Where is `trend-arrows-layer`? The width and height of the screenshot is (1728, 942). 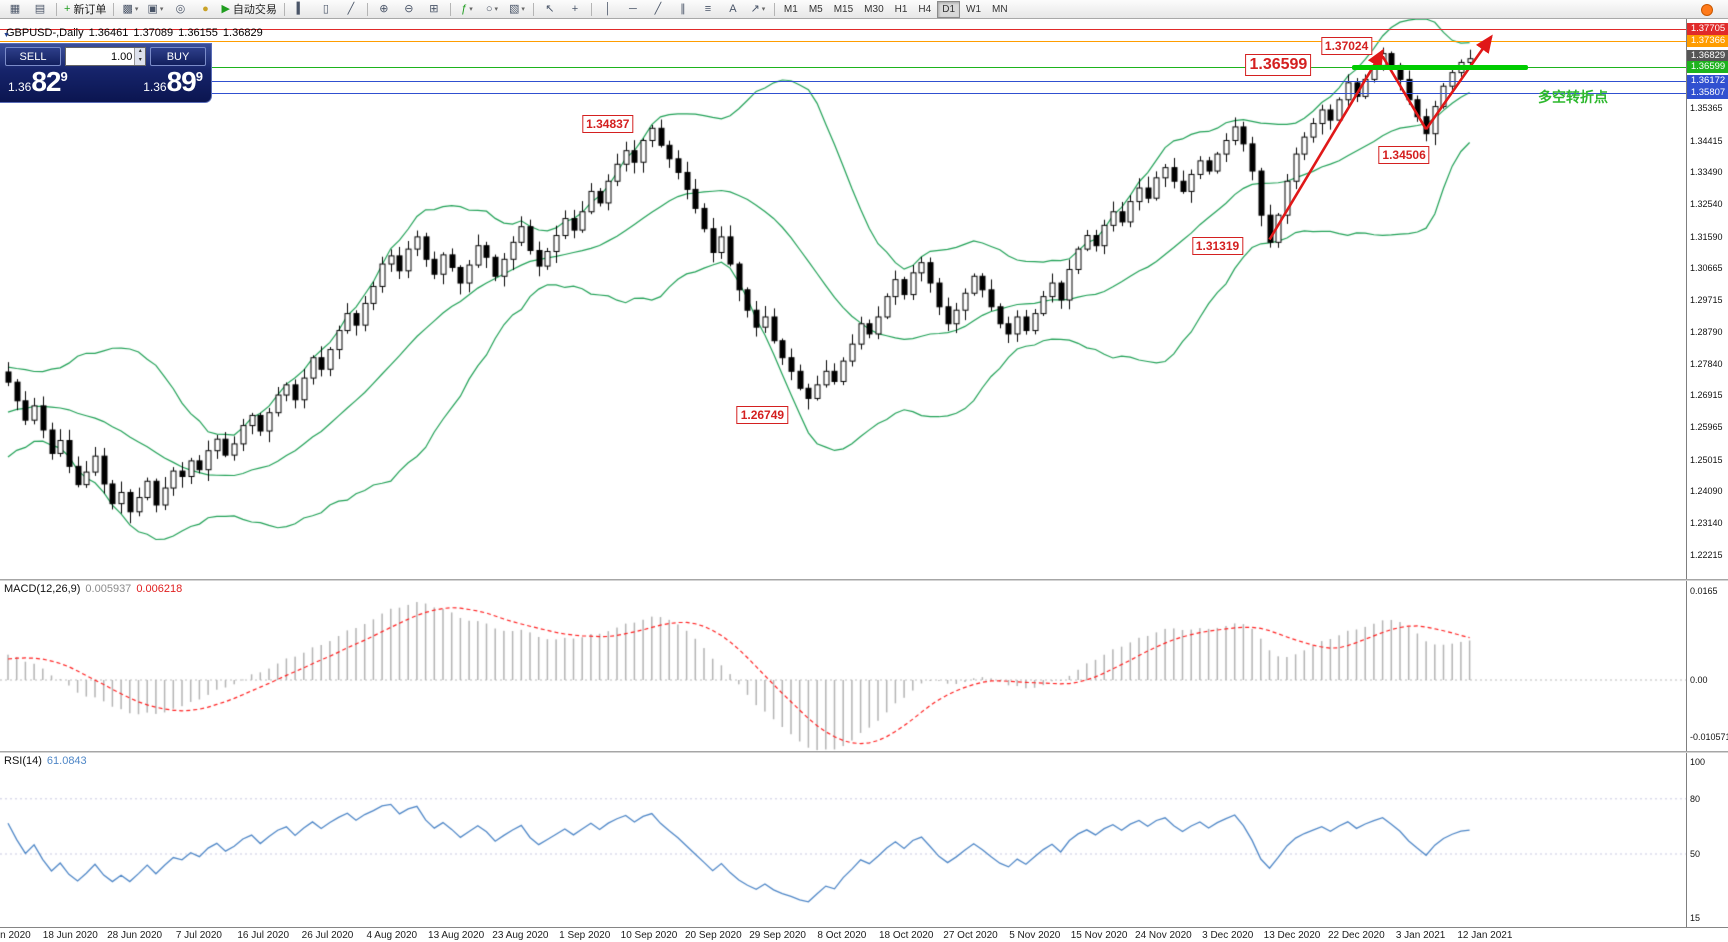
trend-arrows-layer is located at coordinates (1380, 137).